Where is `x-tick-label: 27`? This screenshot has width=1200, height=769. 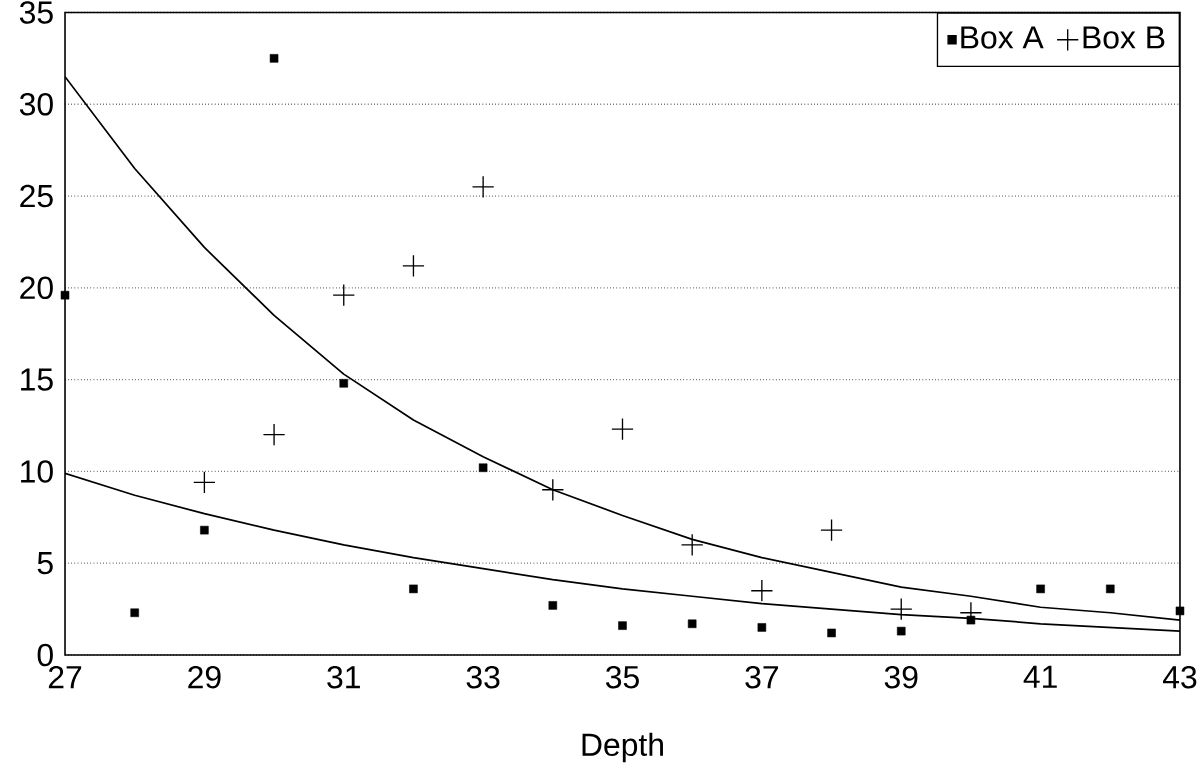 x-tick-label: 27 is located at coordinates (65, 677).